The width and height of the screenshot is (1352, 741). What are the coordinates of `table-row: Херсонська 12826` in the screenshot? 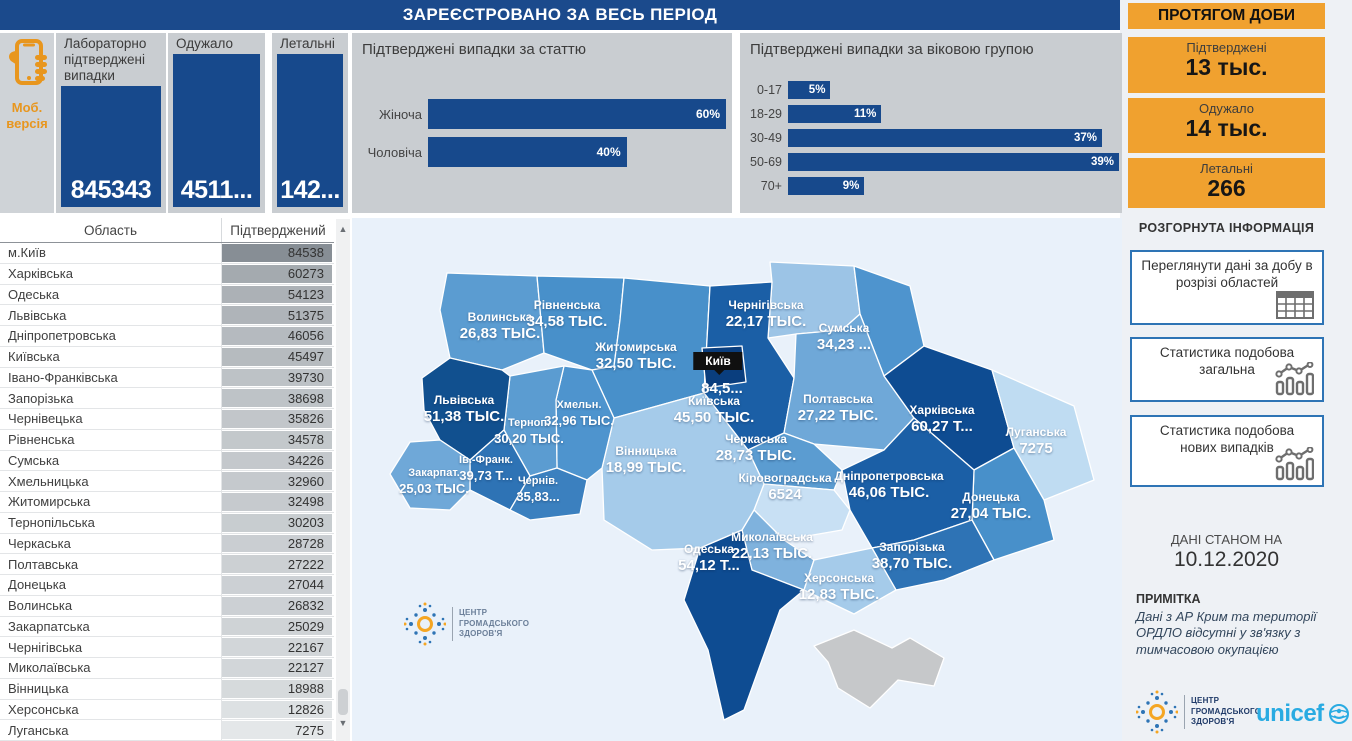 It's located at (167, 710).